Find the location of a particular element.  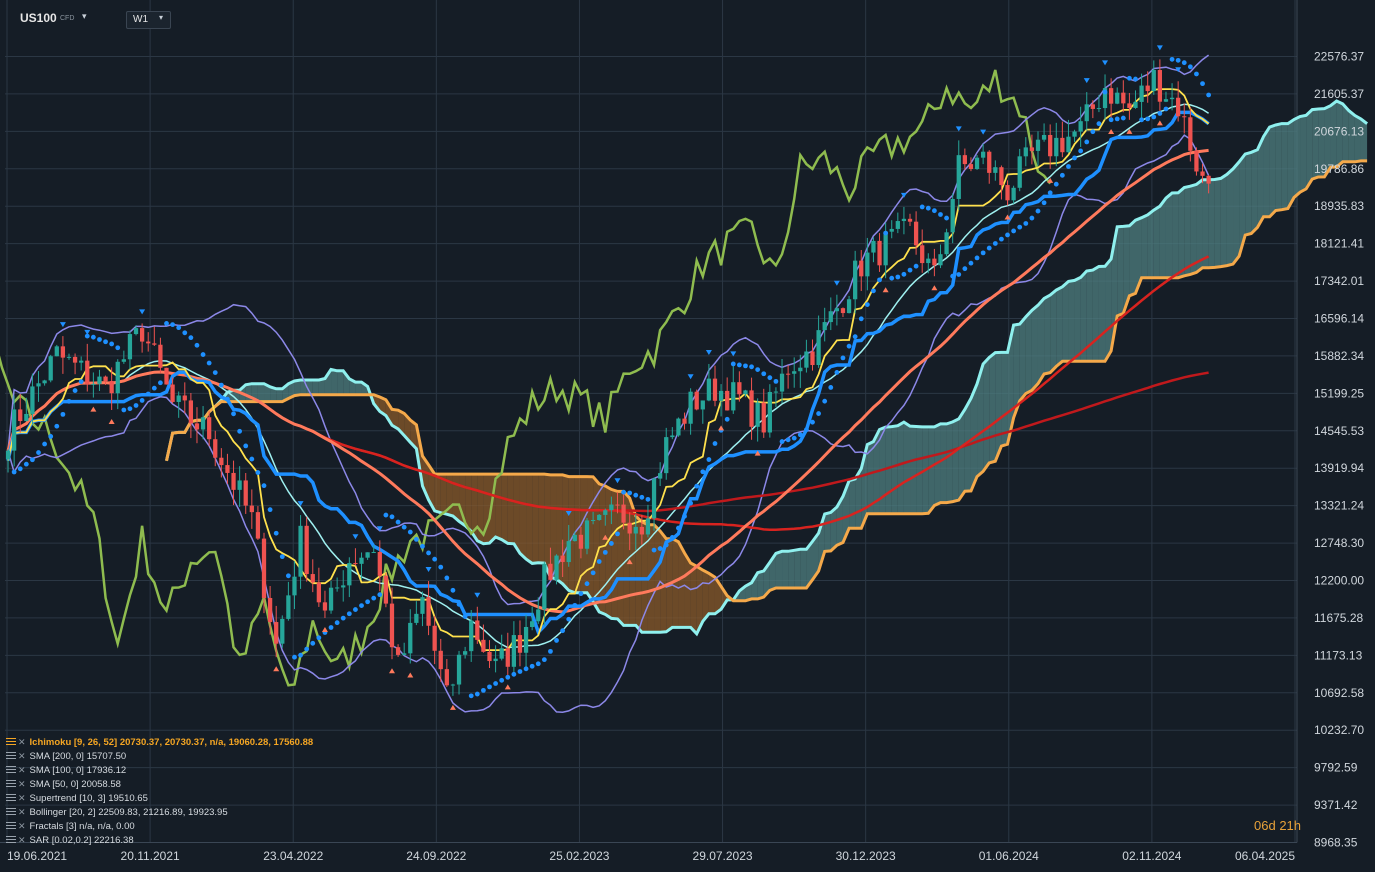

legend-text: SAR [0.02,0.2] 22216.38 is located at coordinates (81, 840).